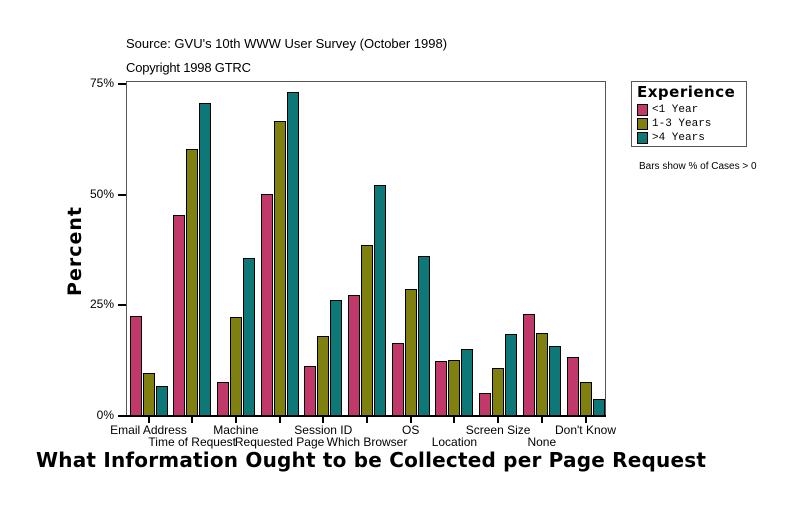  Describe the element at coordinates (101, 82) in the screenshot. I see `y-tick-label: 75%` at that location.